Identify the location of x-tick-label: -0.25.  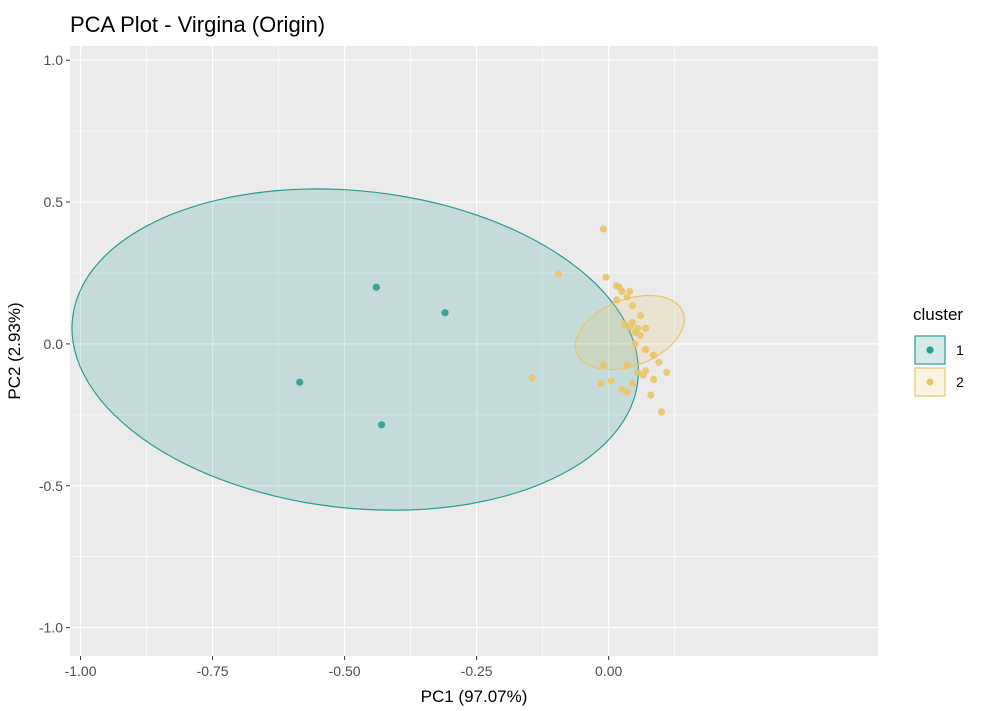
(477, 671).